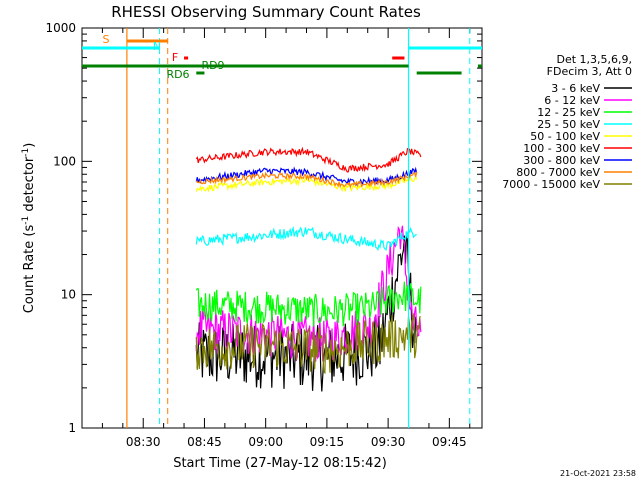 This screenshot has width=640, height=480. I want to click on legend-header: FDecim 3, Att 0, so click(589, 71).